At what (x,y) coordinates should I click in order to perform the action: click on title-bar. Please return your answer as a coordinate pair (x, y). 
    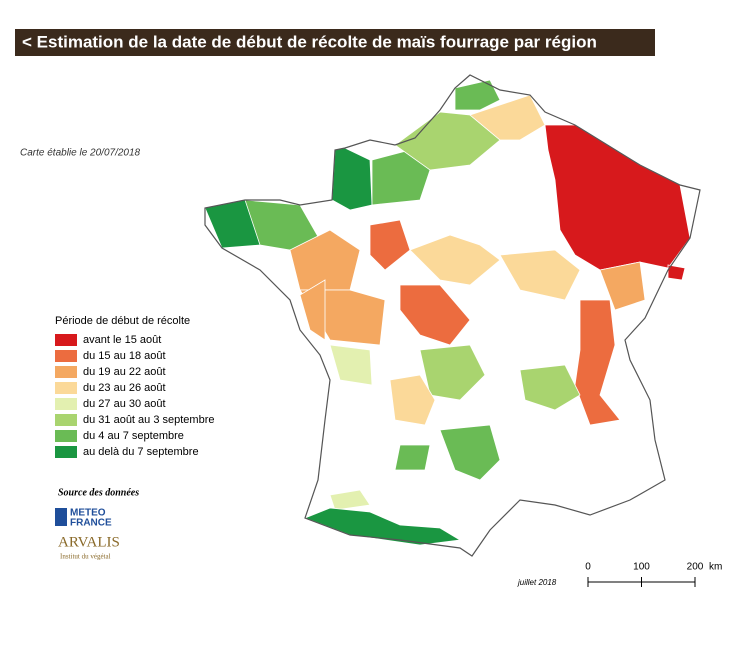
    Looking at the image, I should click on (335, 42).